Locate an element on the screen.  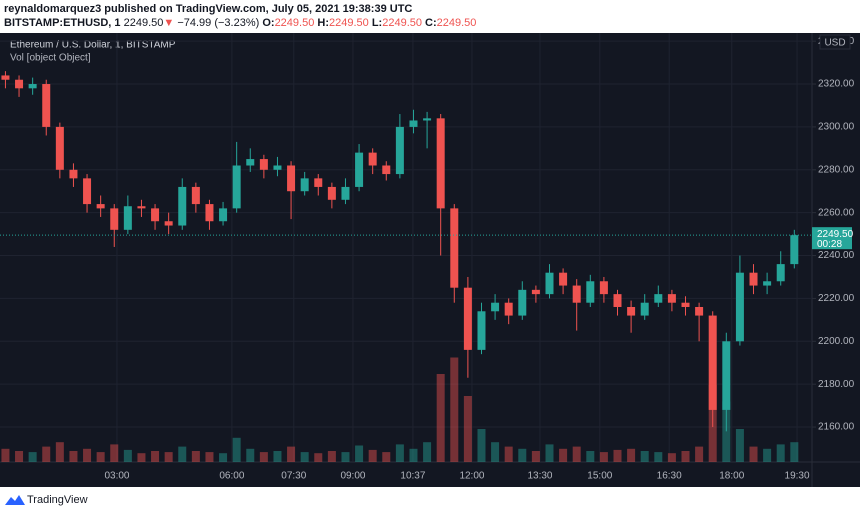
y-tick-label: 2300.00 is located at coordinates (836, 127).